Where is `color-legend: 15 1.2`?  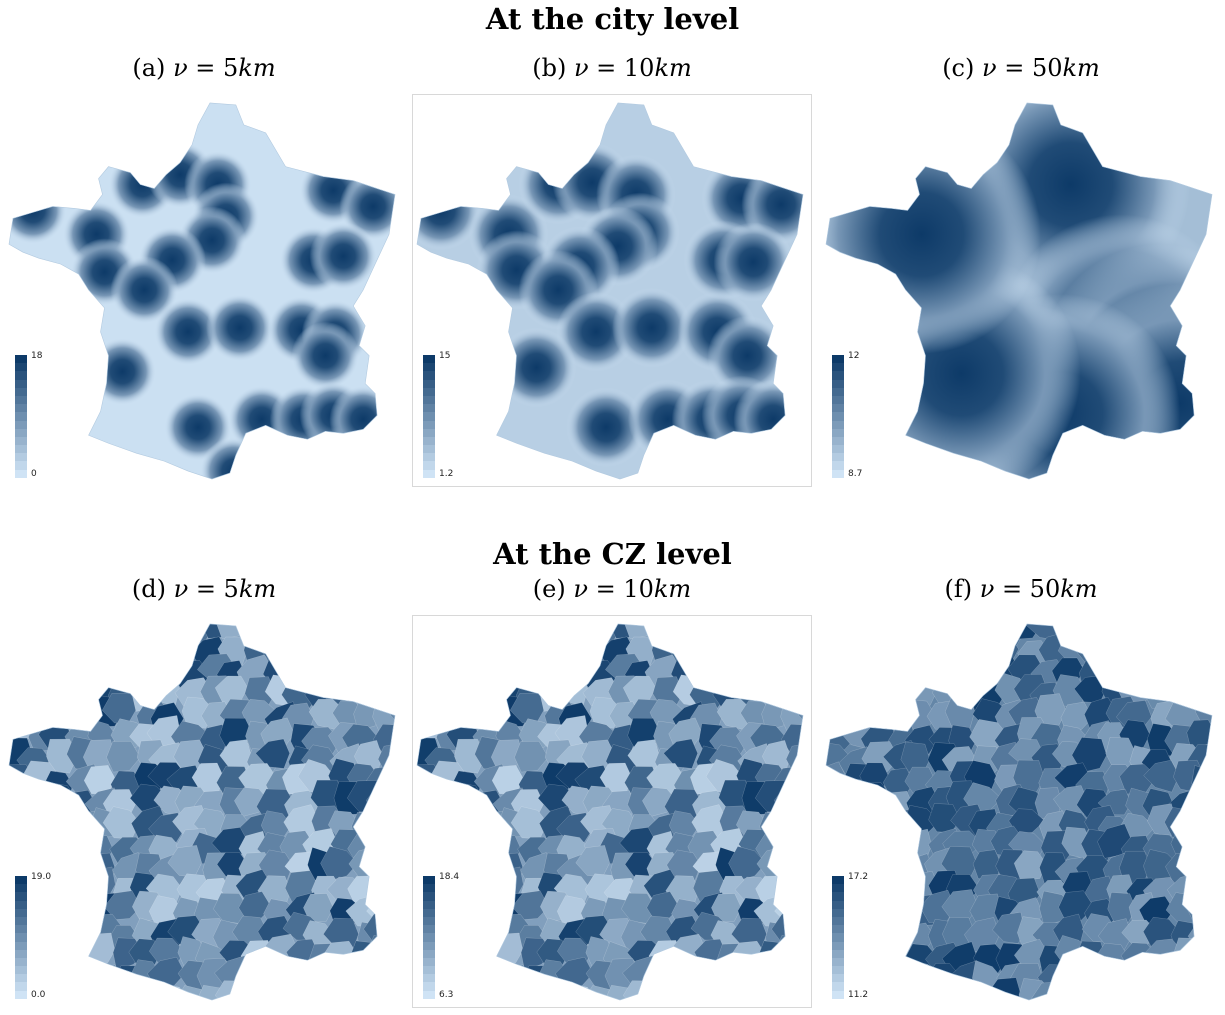 color-legend: 15 1.2 is located at coordinates (451, 415).